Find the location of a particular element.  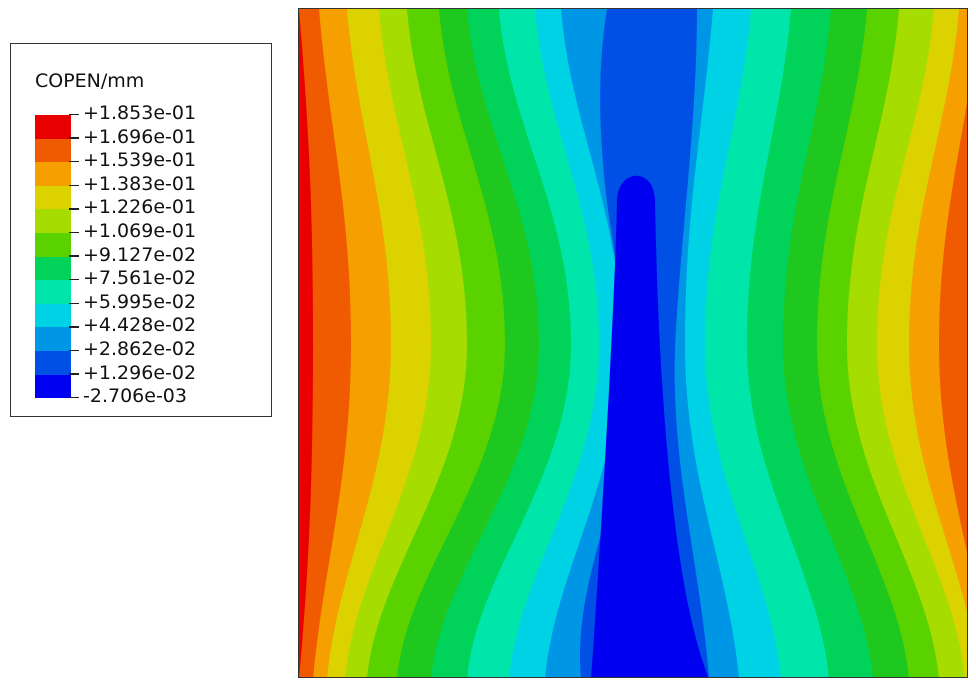

legend-entry: +1.296e-02 is located at coordinates (133, 373).